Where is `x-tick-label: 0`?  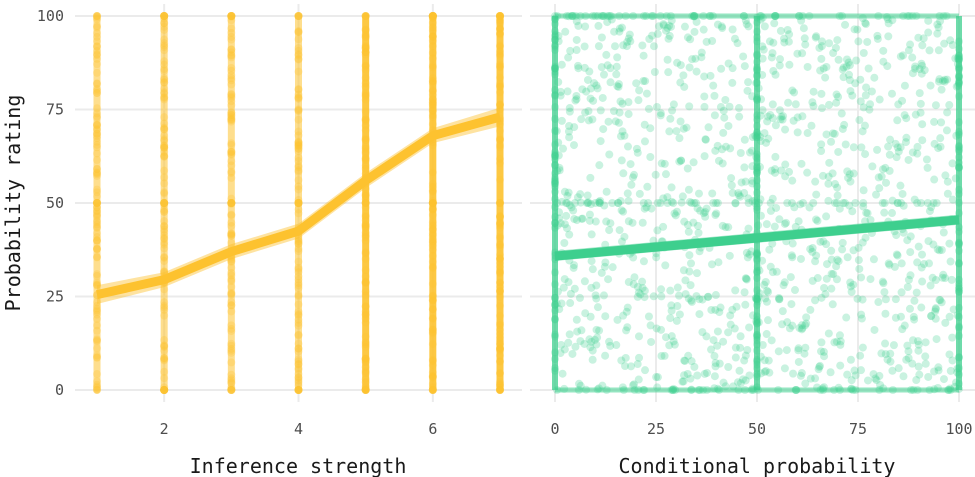 x-tick-label: 0 is located at coordinates (554, 429).